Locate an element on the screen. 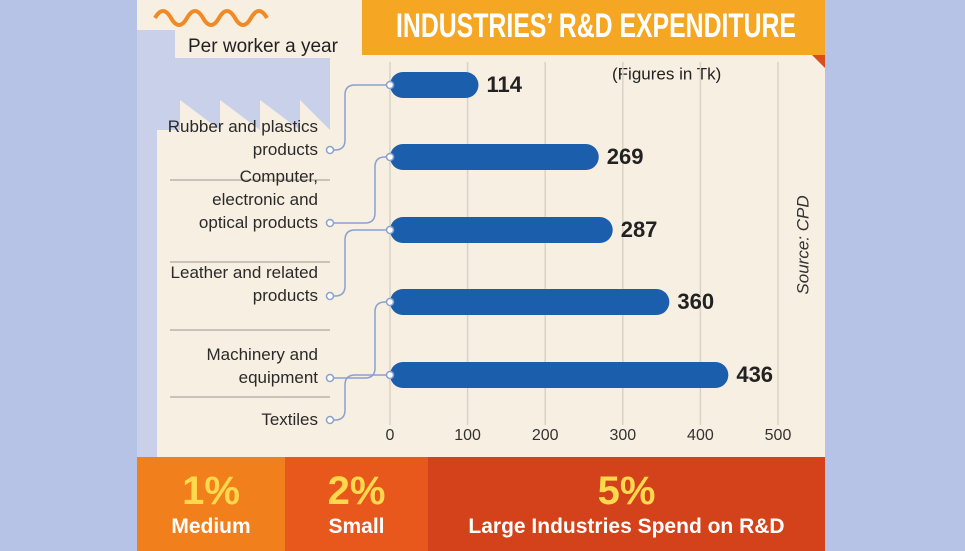 The height and width of the screenshot is (551, 965). subtitle: Per worker a year is located at coordinates (263, 46).